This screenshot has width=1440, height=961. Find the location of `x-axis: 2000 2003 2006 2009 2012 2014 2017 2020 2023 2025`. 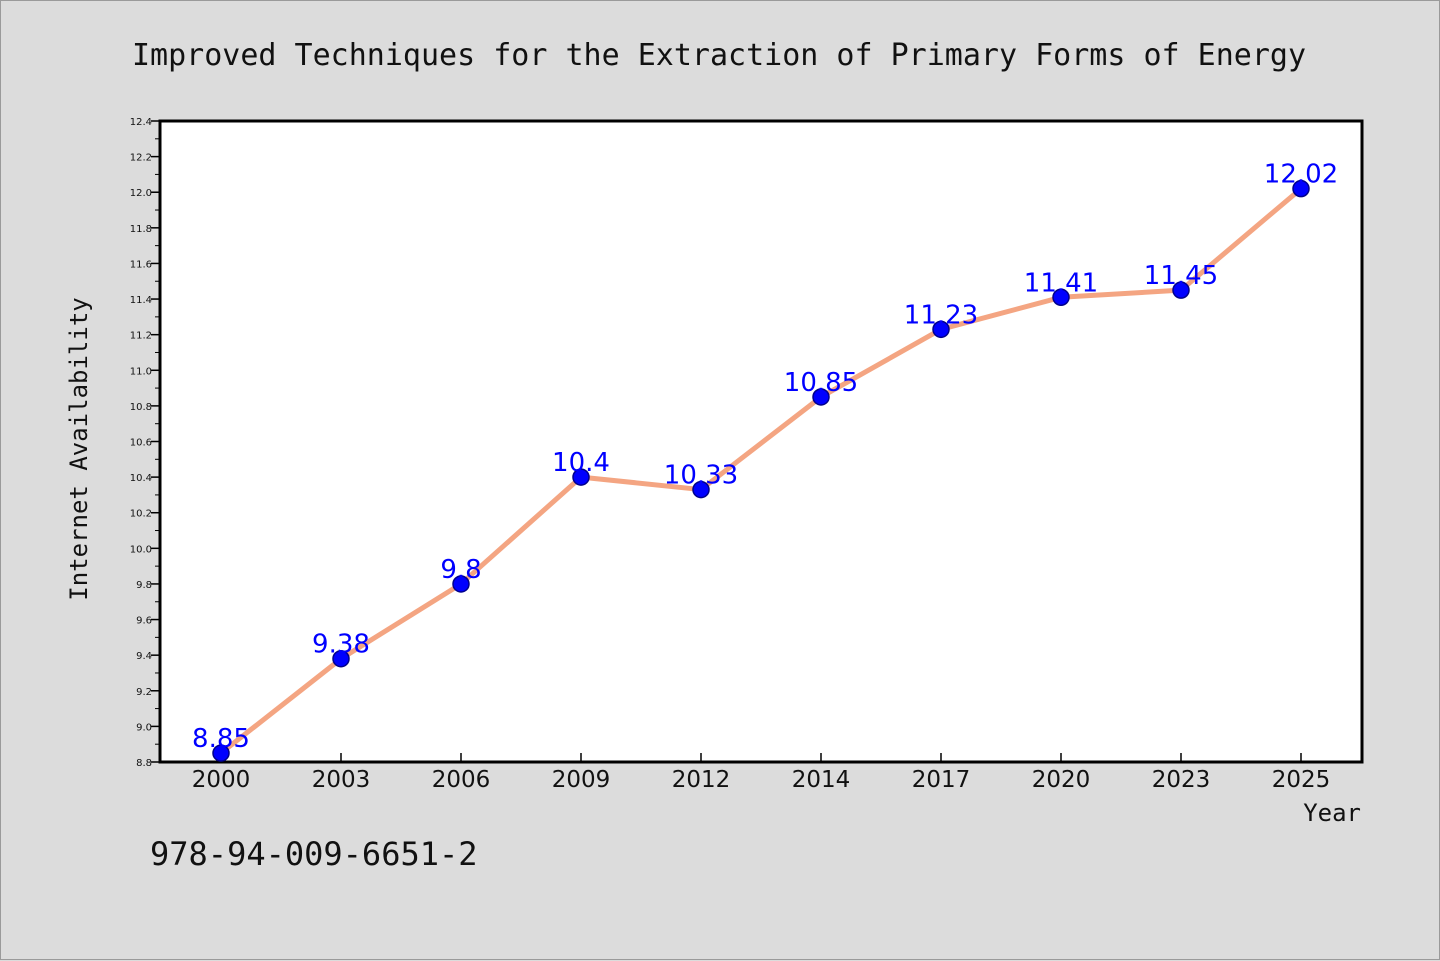

x-axis: 2000 2003 2006 2009 2012 2014 2017 2020 2023 2025 is located at coordinates (761, 773).